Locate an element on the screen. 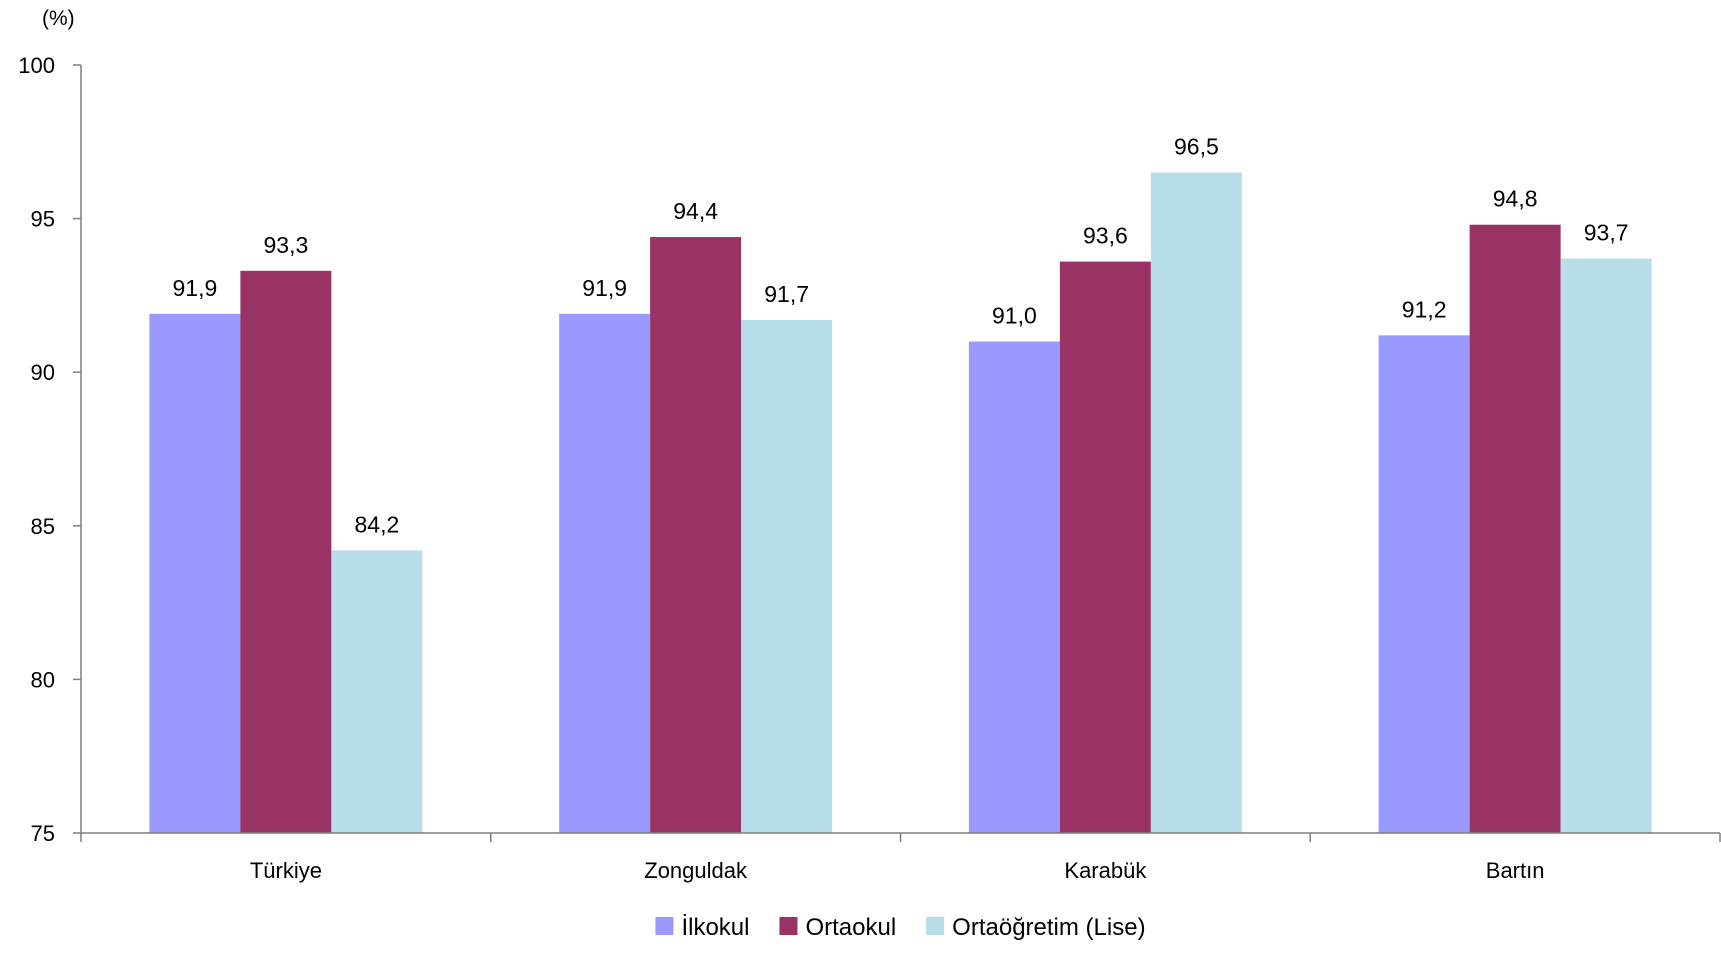 The image size is (1721, 957). y-tick-label: 80 is located at coordinates (43, 679).